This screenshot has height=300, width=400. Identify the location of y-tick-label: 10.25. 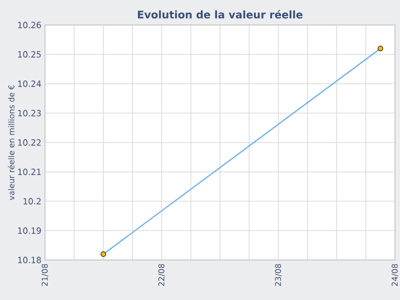
(29, 54).